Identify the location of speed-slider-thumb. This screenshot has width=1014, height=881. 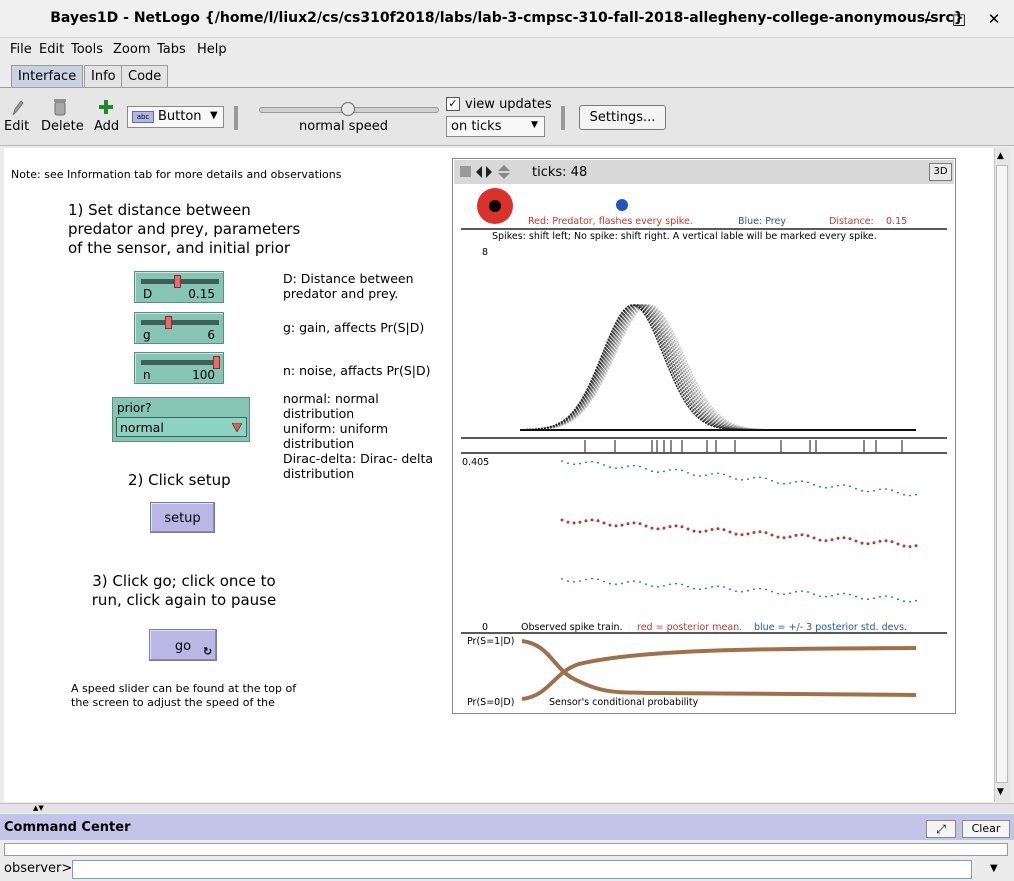
(348, 109).